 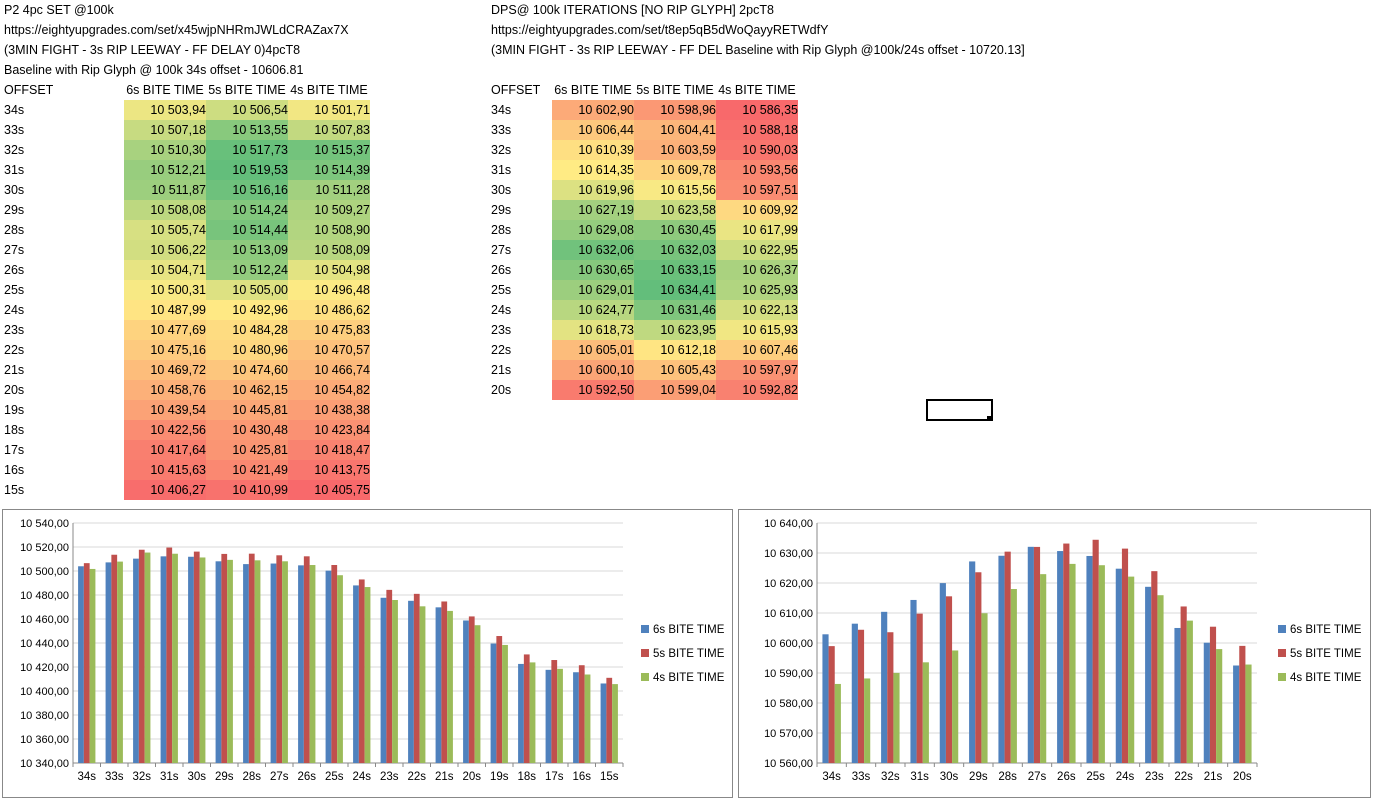 I want to click on value-cell: 10 470,57, so click(x=329, y=350).